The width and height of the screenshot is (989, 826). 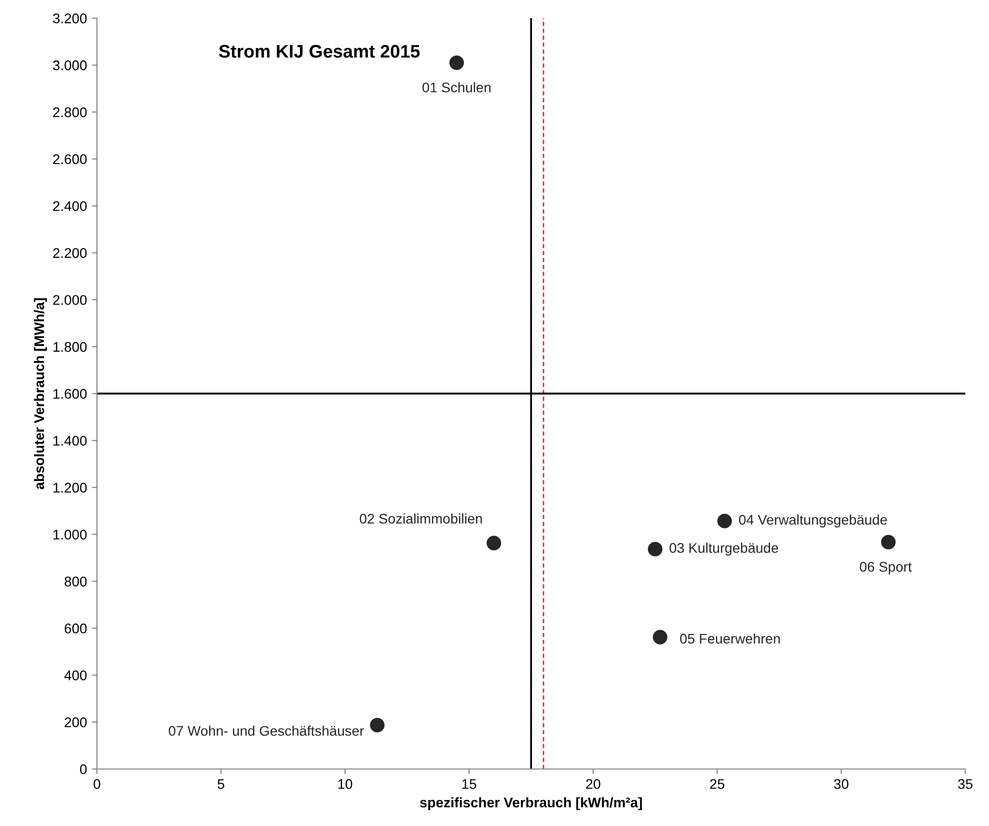 What do you see at coordinates (70, 441) in the screenshot?
I see `y-tick-label: 1.400` at bounding box center [70, 441].